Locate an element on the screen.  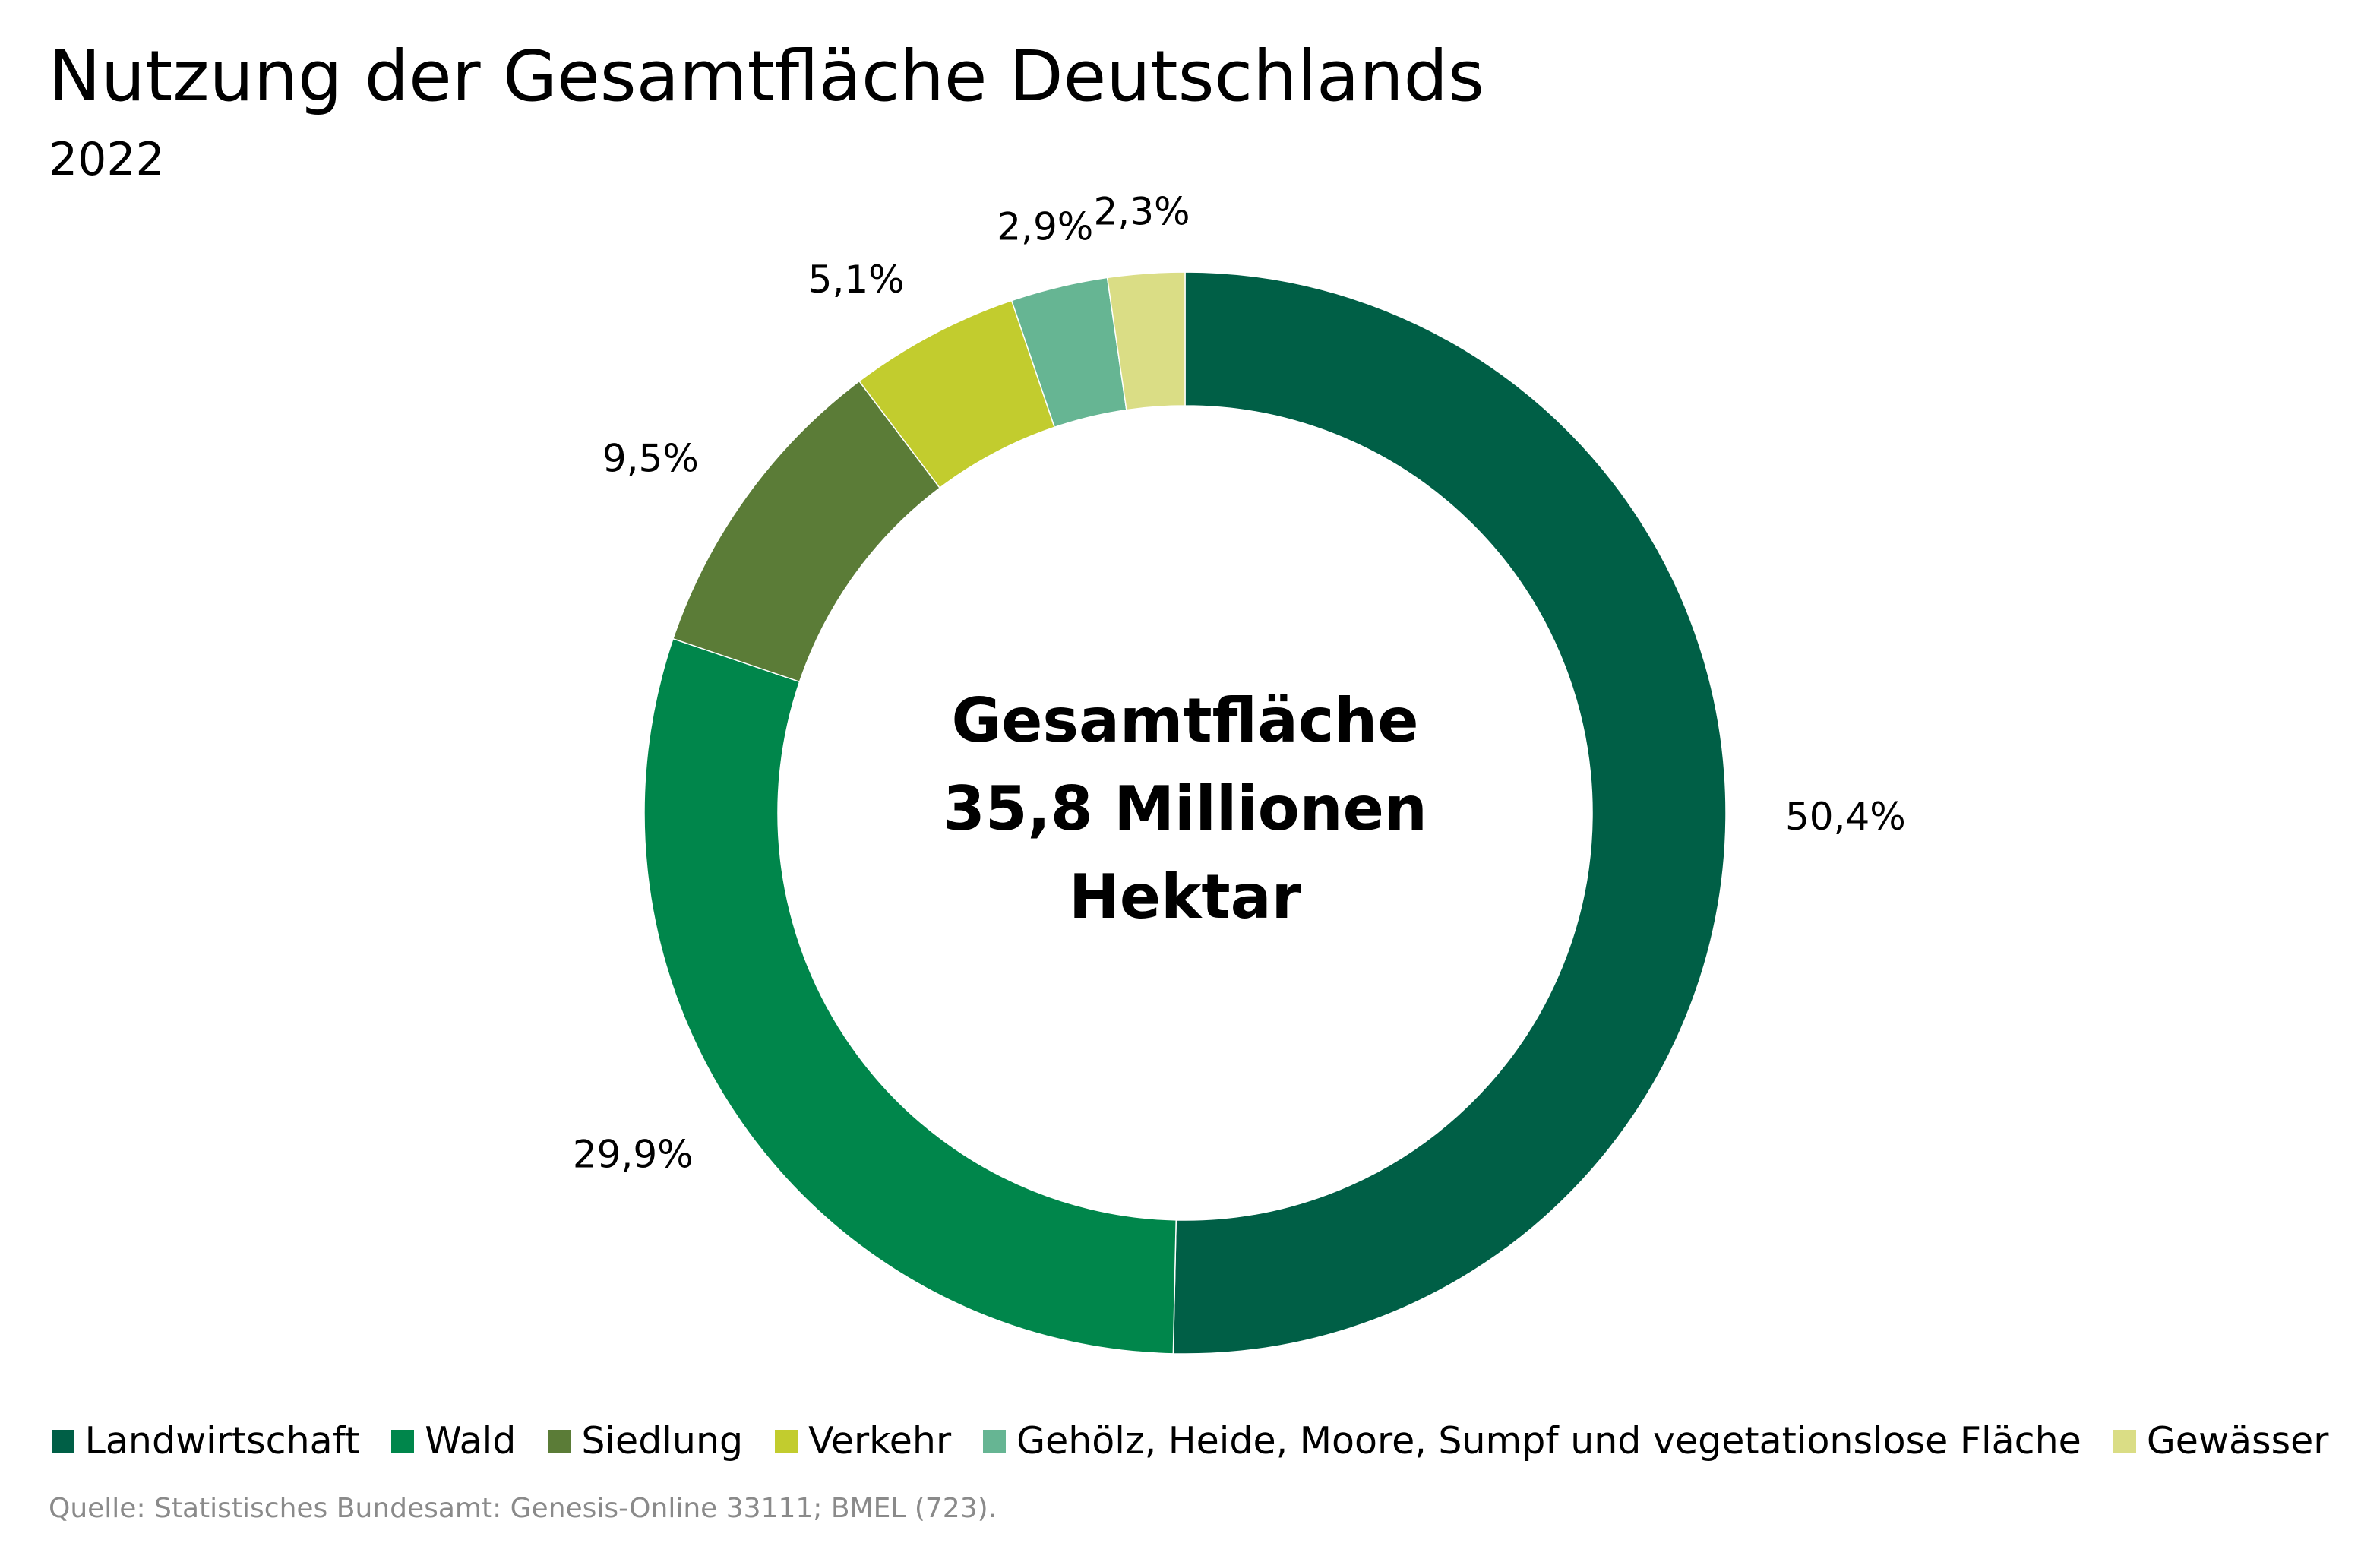
data-label-landwirtschaft: 50,4% is located at coordinates (1845, 817).